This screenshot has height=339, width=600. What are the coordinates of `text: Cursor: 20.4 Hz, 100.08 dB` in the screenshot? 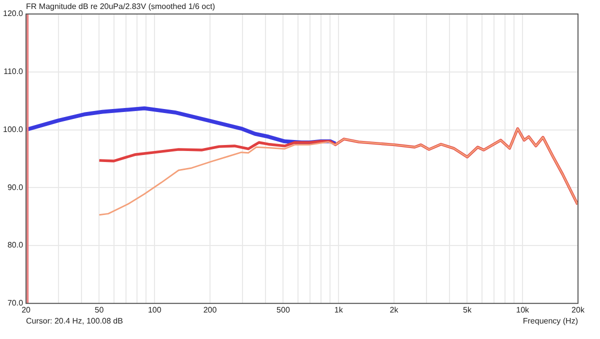 It's located at (74, 321).